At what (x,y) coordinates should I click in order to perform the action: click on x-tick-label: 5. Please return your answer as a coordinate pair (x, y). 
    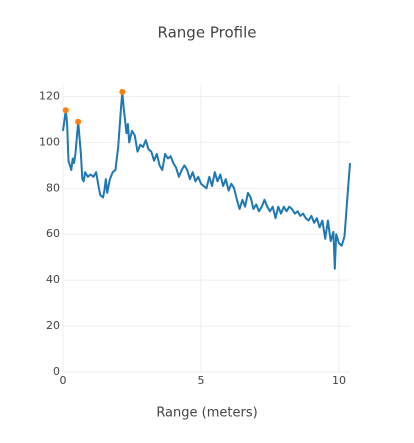
    Looking at the image, I should click on (200, 380).